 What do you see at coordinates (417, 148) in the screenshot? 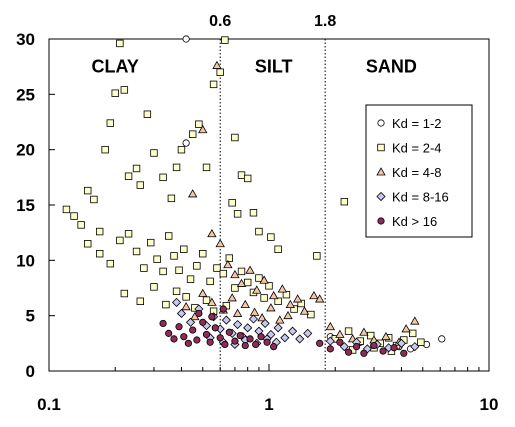
I see `legend-label: Kd = 2-4` at bounding box center [417, 148].